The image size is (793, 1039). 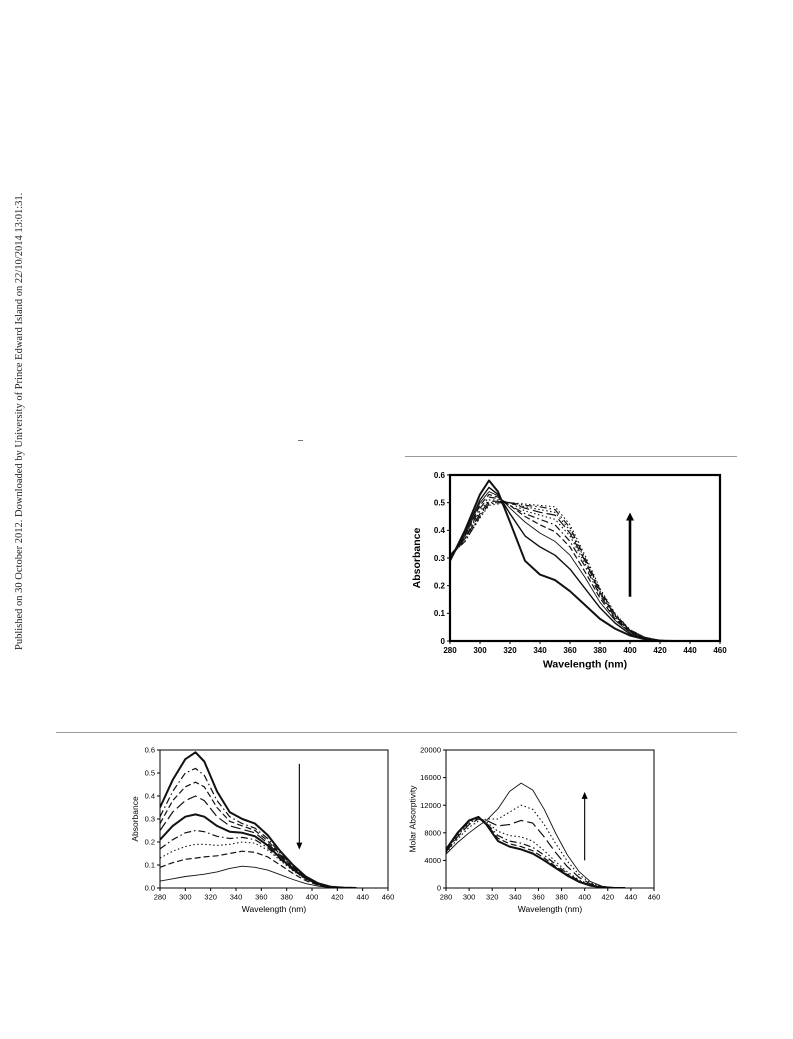 I want to click on y-tick-label: 16000, so click(x=430, y=777).